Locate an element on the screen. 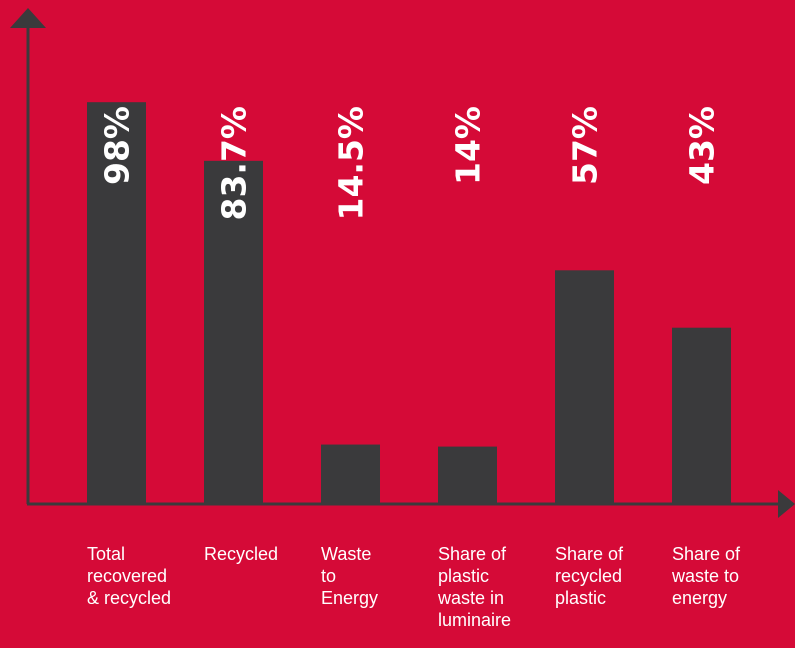 The image size is (795, 648). value-label: 98% is located at coordinates (117, 145).